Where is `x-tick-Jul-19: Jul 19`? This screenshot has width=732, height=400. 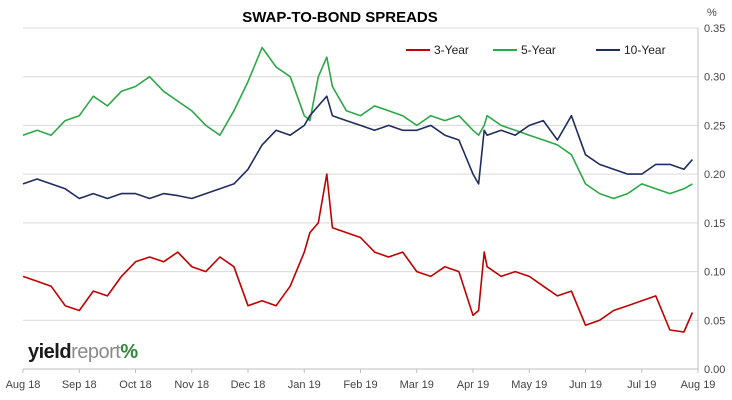
x-tick-Jul-19: Jul 19 is located at coordinates (641, 385).